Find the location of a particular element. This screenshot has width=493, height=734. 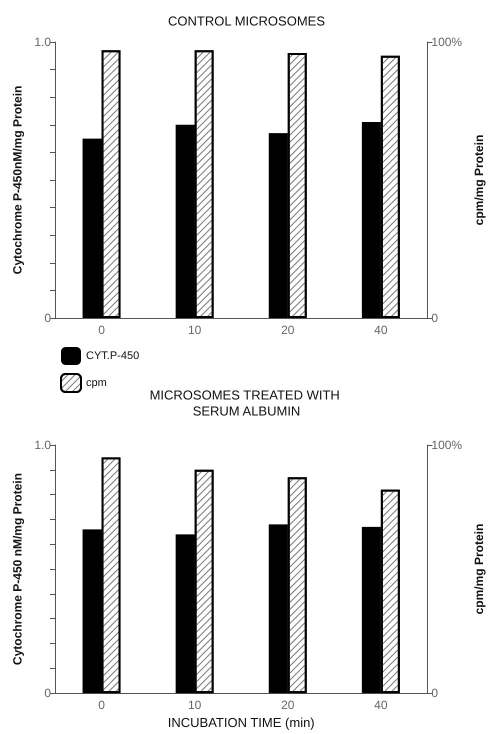

chart-title: MICROSOMES TREATED WITH SERUM ALBUMIN is located at coordinates (247, 403).